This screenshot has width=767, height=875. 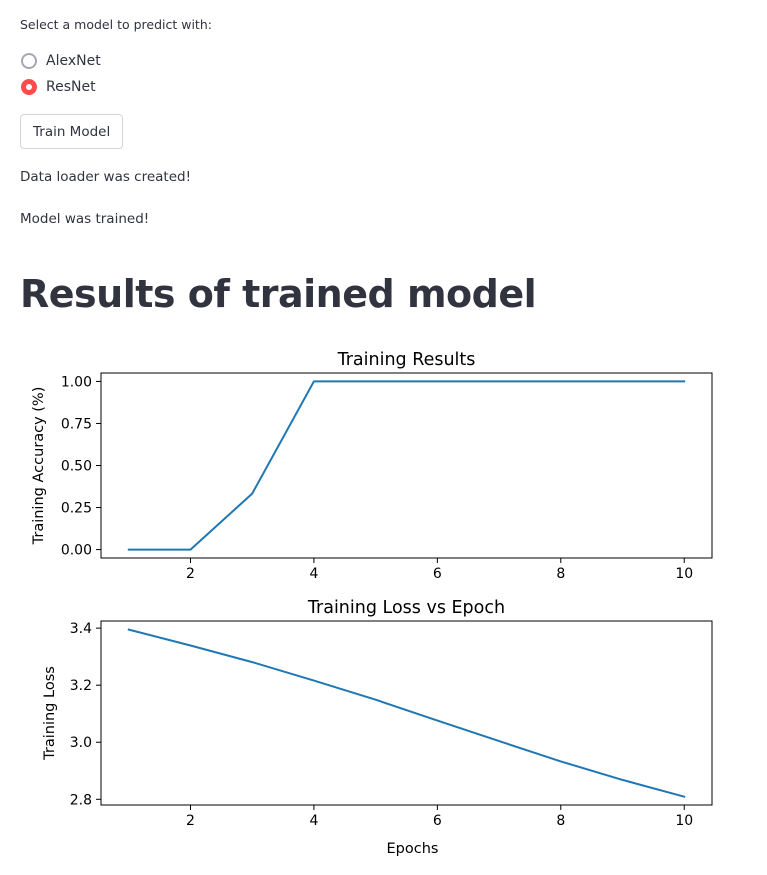 What do you see at coordinates (413, 849) in the screenshot?
I see `x-axis-label: Epochs` at bounding box center [413, 849].